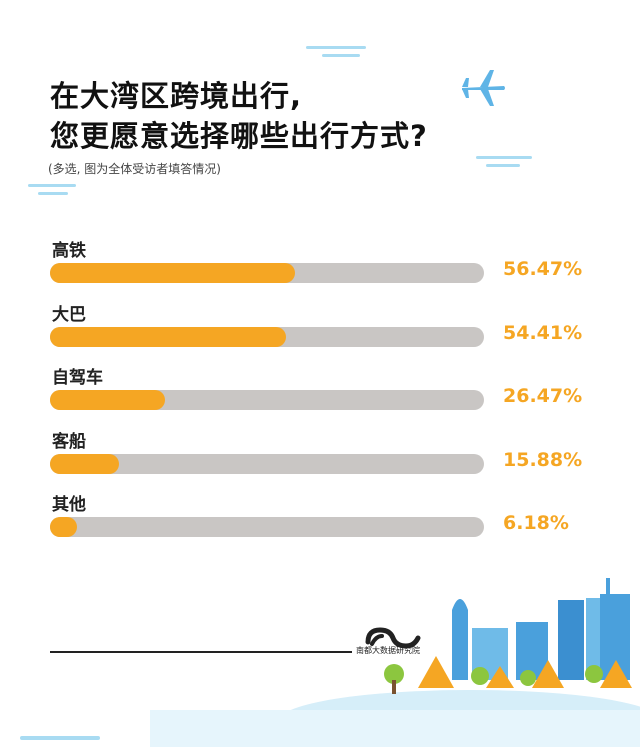 The width and height of the screenshot is (640, 747). Describe the element at coordinates (543, 332) in the screenshot. I see `bar-value-label: 54.41%` at that location.